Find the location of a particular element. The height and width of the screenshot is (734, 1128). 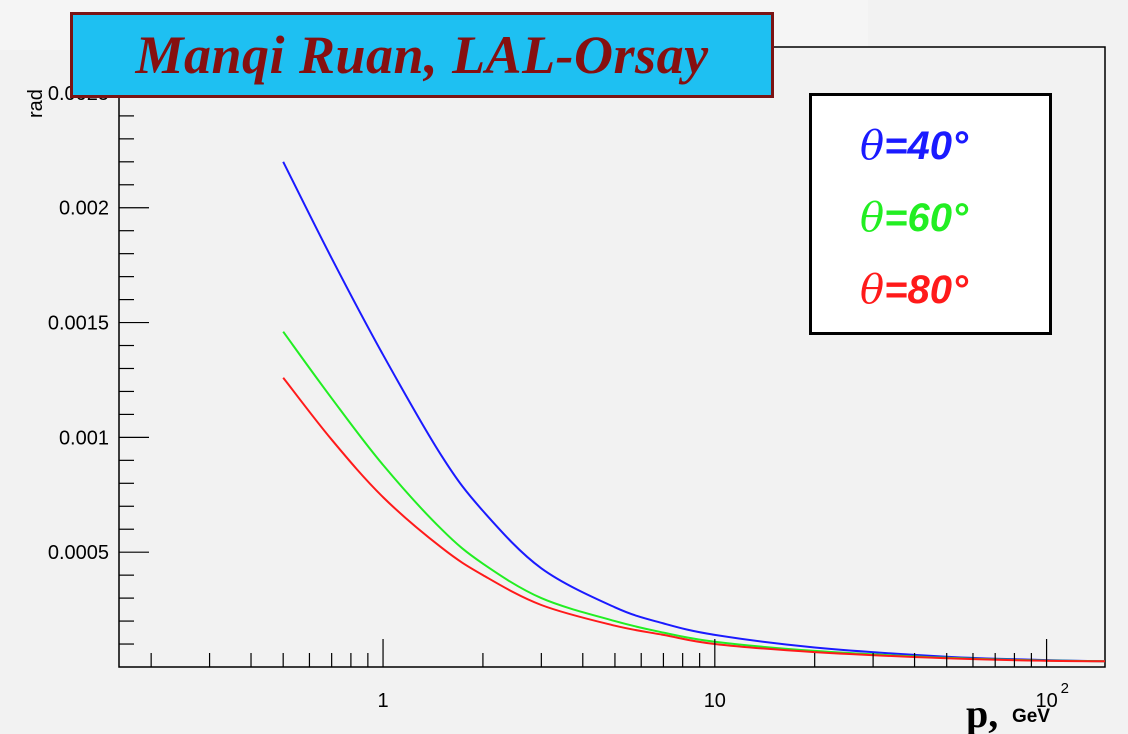

y-tick-label: 0.0005 is located at coordinates (78, 553).